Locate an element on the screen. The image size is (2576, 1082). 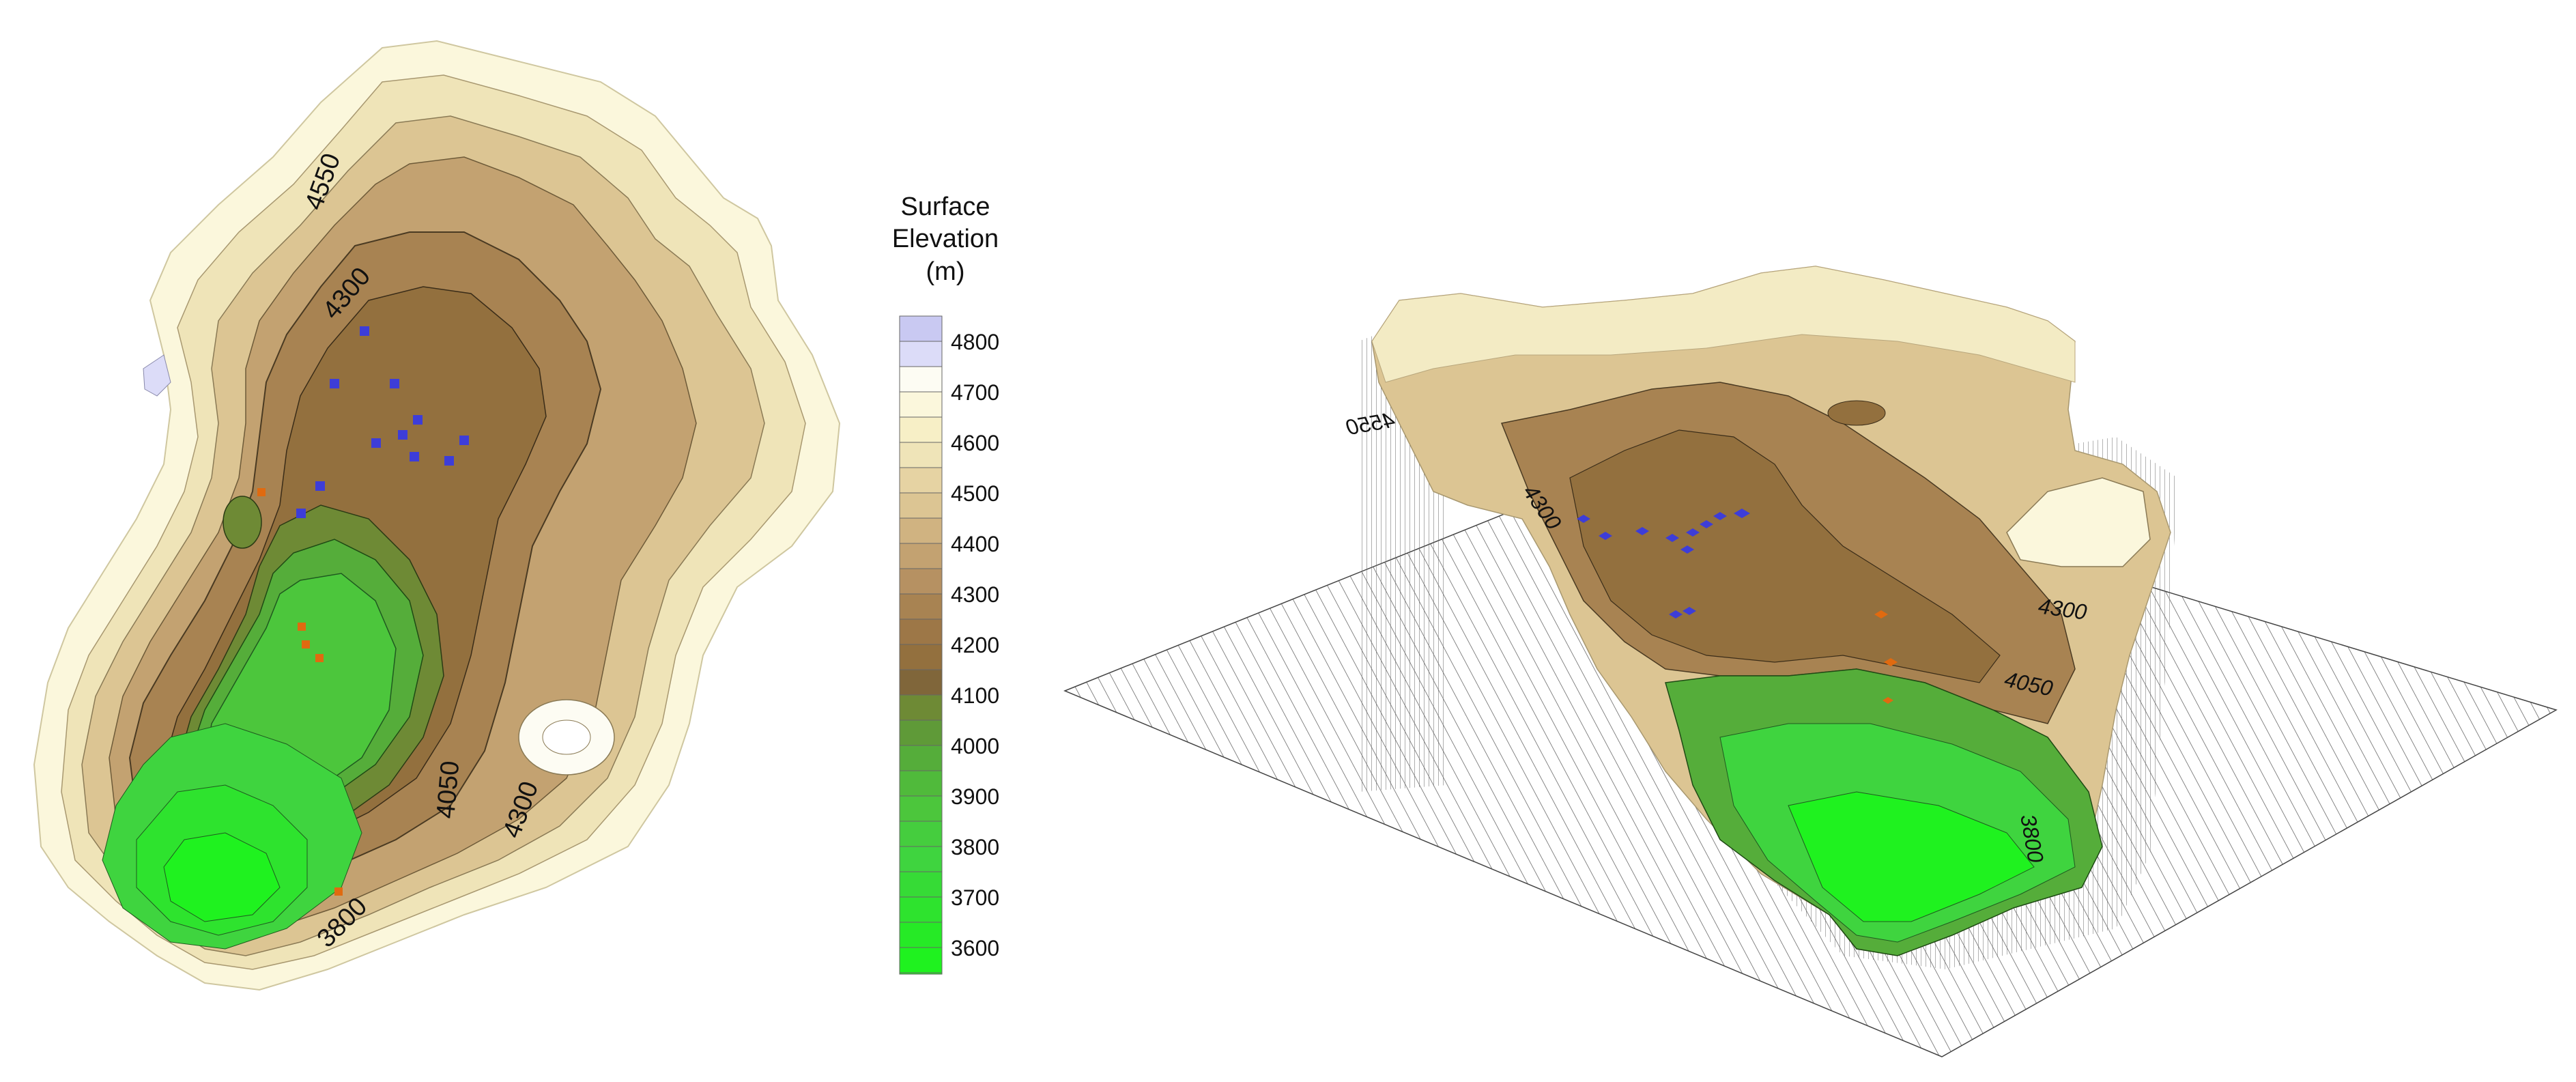
depression-patch is located at coordinates (242, 522).